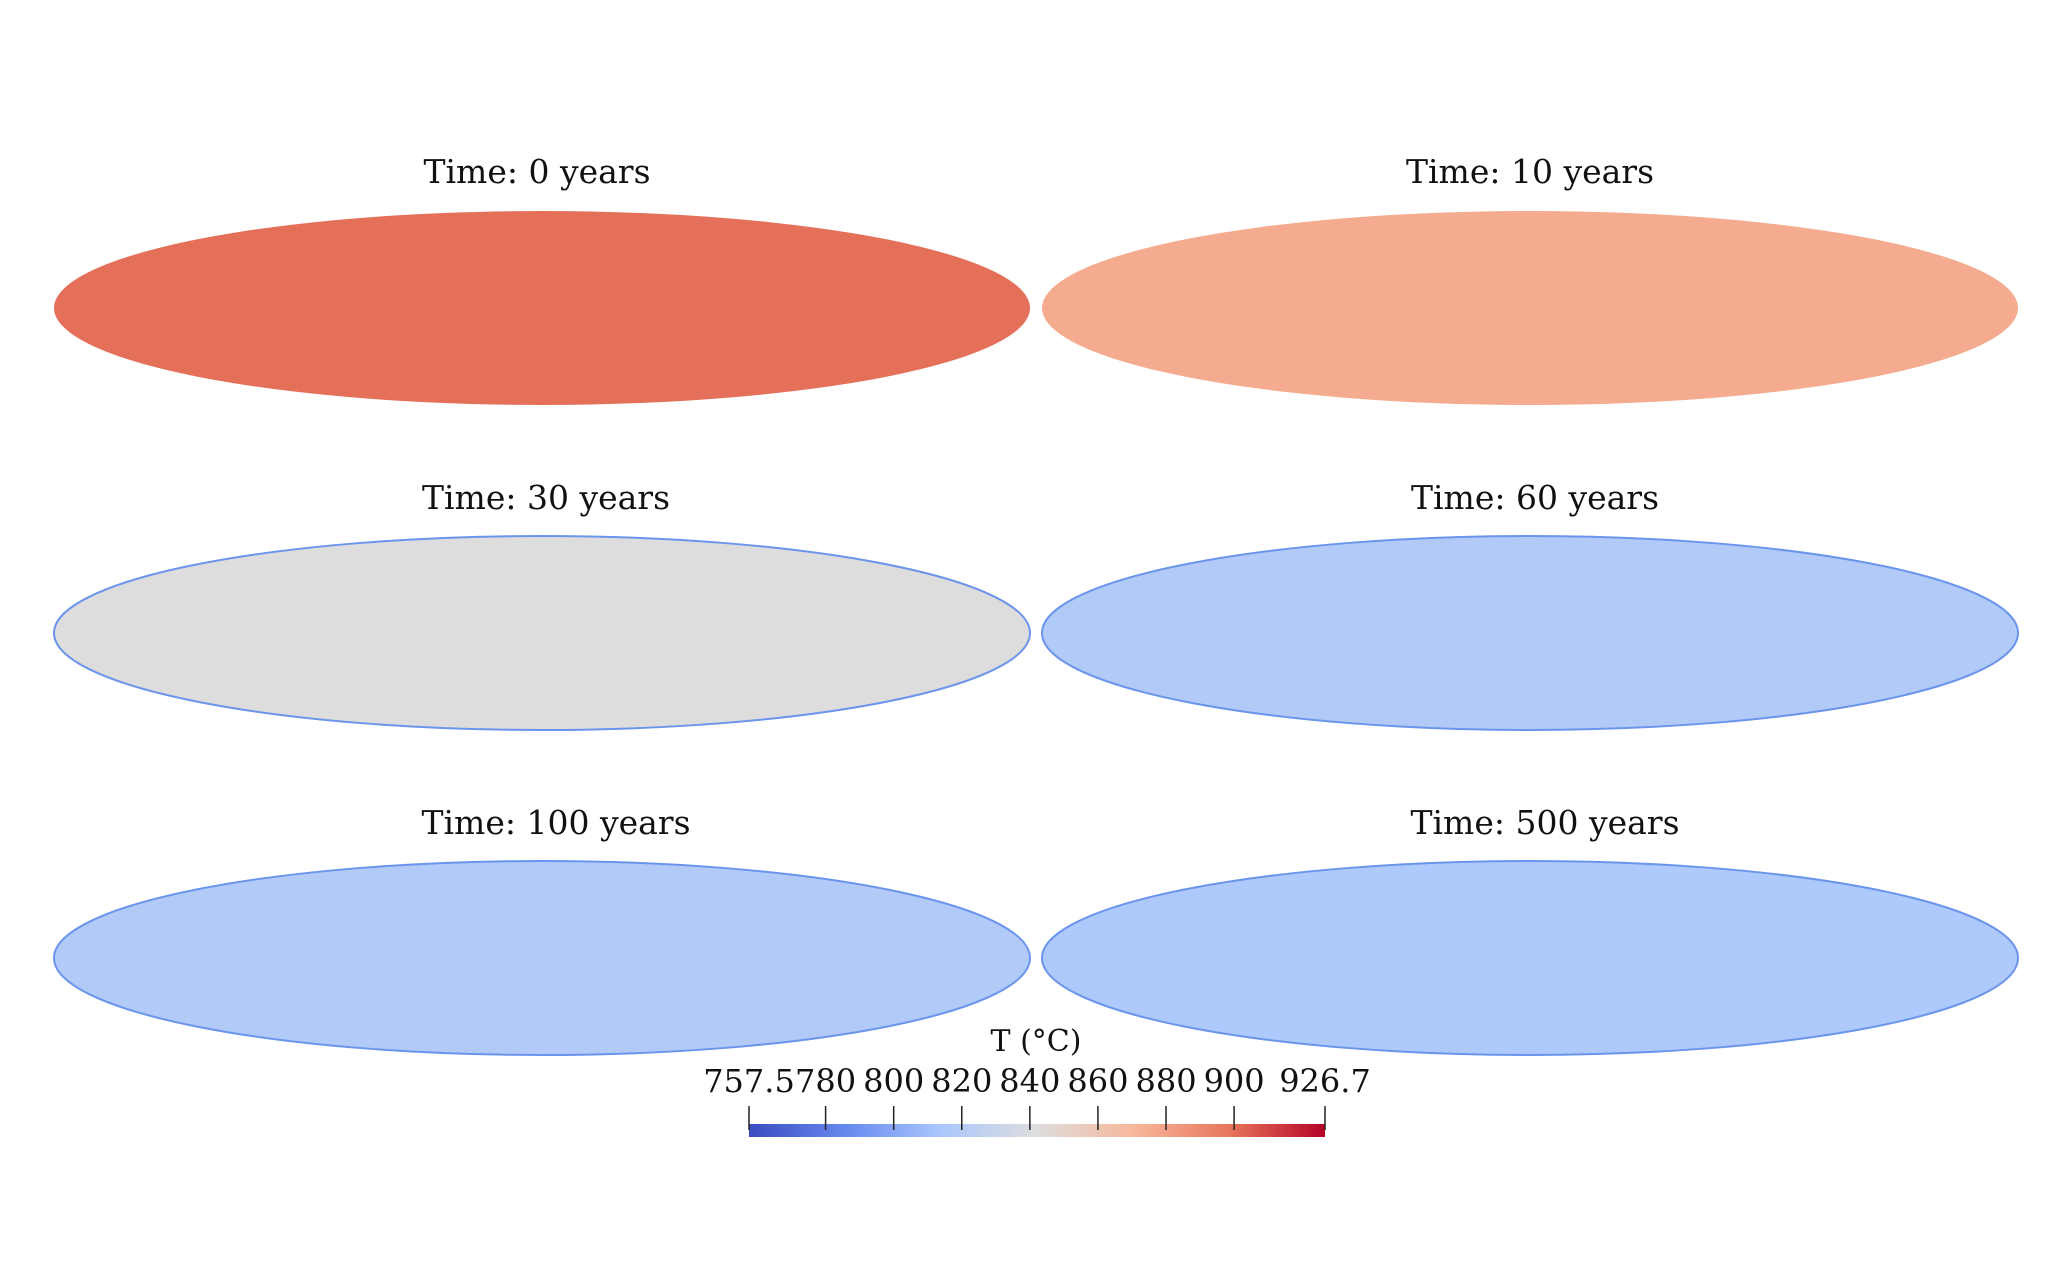 The image size is (2067, 1263). I want to click on colorbar-tick-label: 926.7, so click(1325, 1081).